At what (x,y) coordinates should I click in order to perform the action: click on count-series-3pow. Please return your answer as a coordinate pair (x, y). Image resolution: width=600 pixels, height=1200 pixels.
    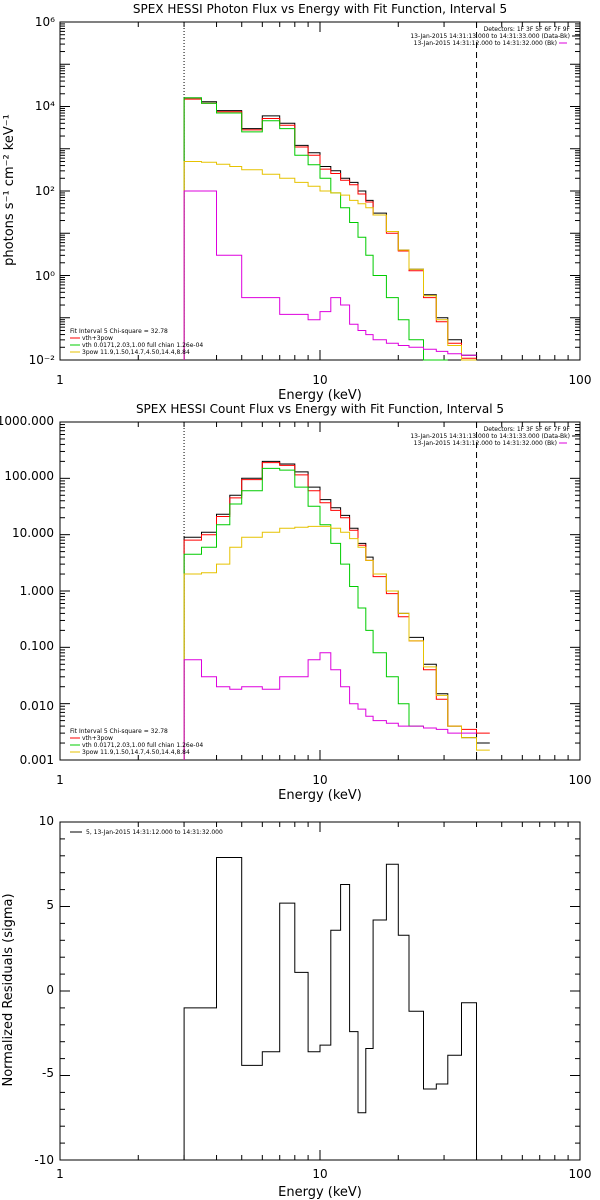
    Looking at the image, I should click on (336, 642).